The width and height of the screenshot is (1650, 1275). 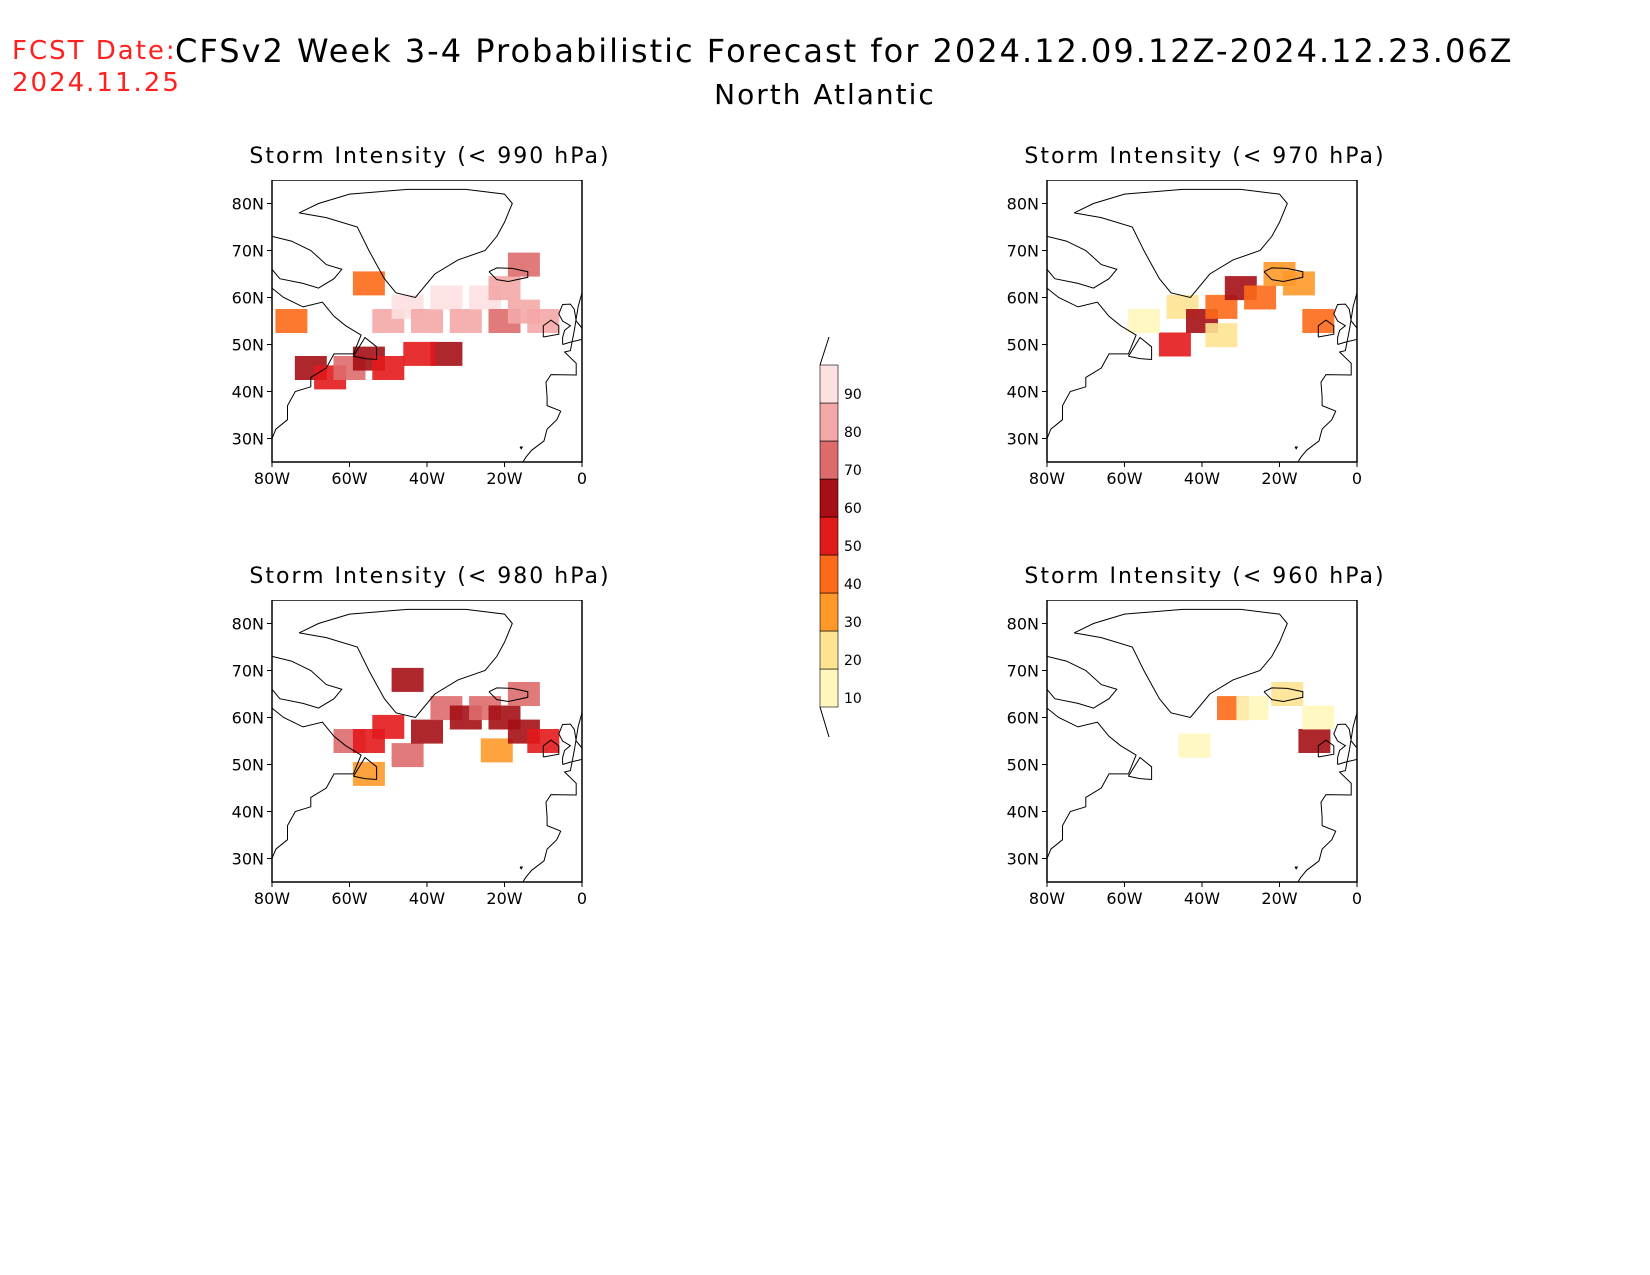 I want to click on panel-title: Storm Intensity (< 990 hPa), so click(x=430, y=156).